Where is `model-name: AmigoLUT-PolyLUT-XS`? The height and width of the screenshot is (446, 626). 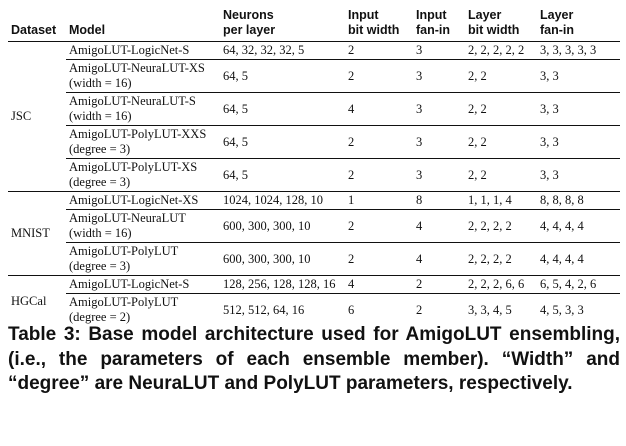 model-name: AmigoLUT-PolyLUT-XS is located at coordinates (133, 167).